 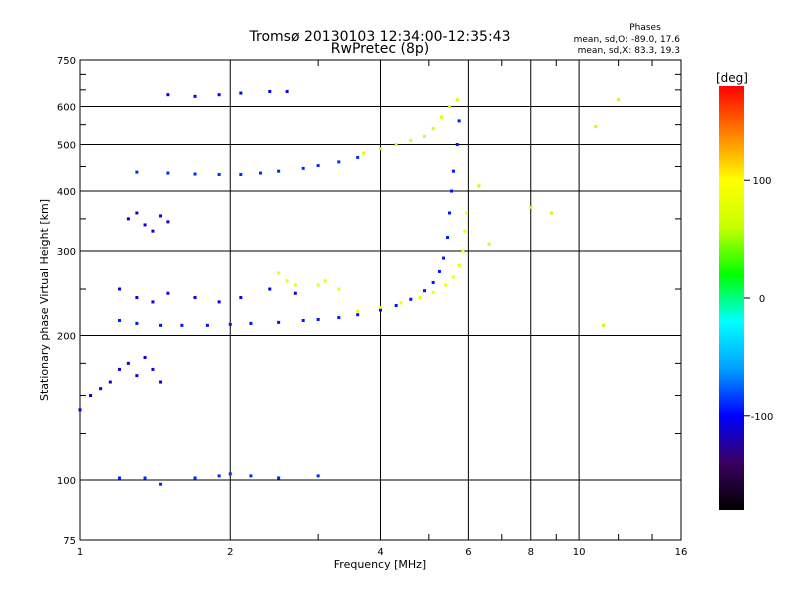 I want to click on x-tick-label: 2, so click(x=230, y=552).